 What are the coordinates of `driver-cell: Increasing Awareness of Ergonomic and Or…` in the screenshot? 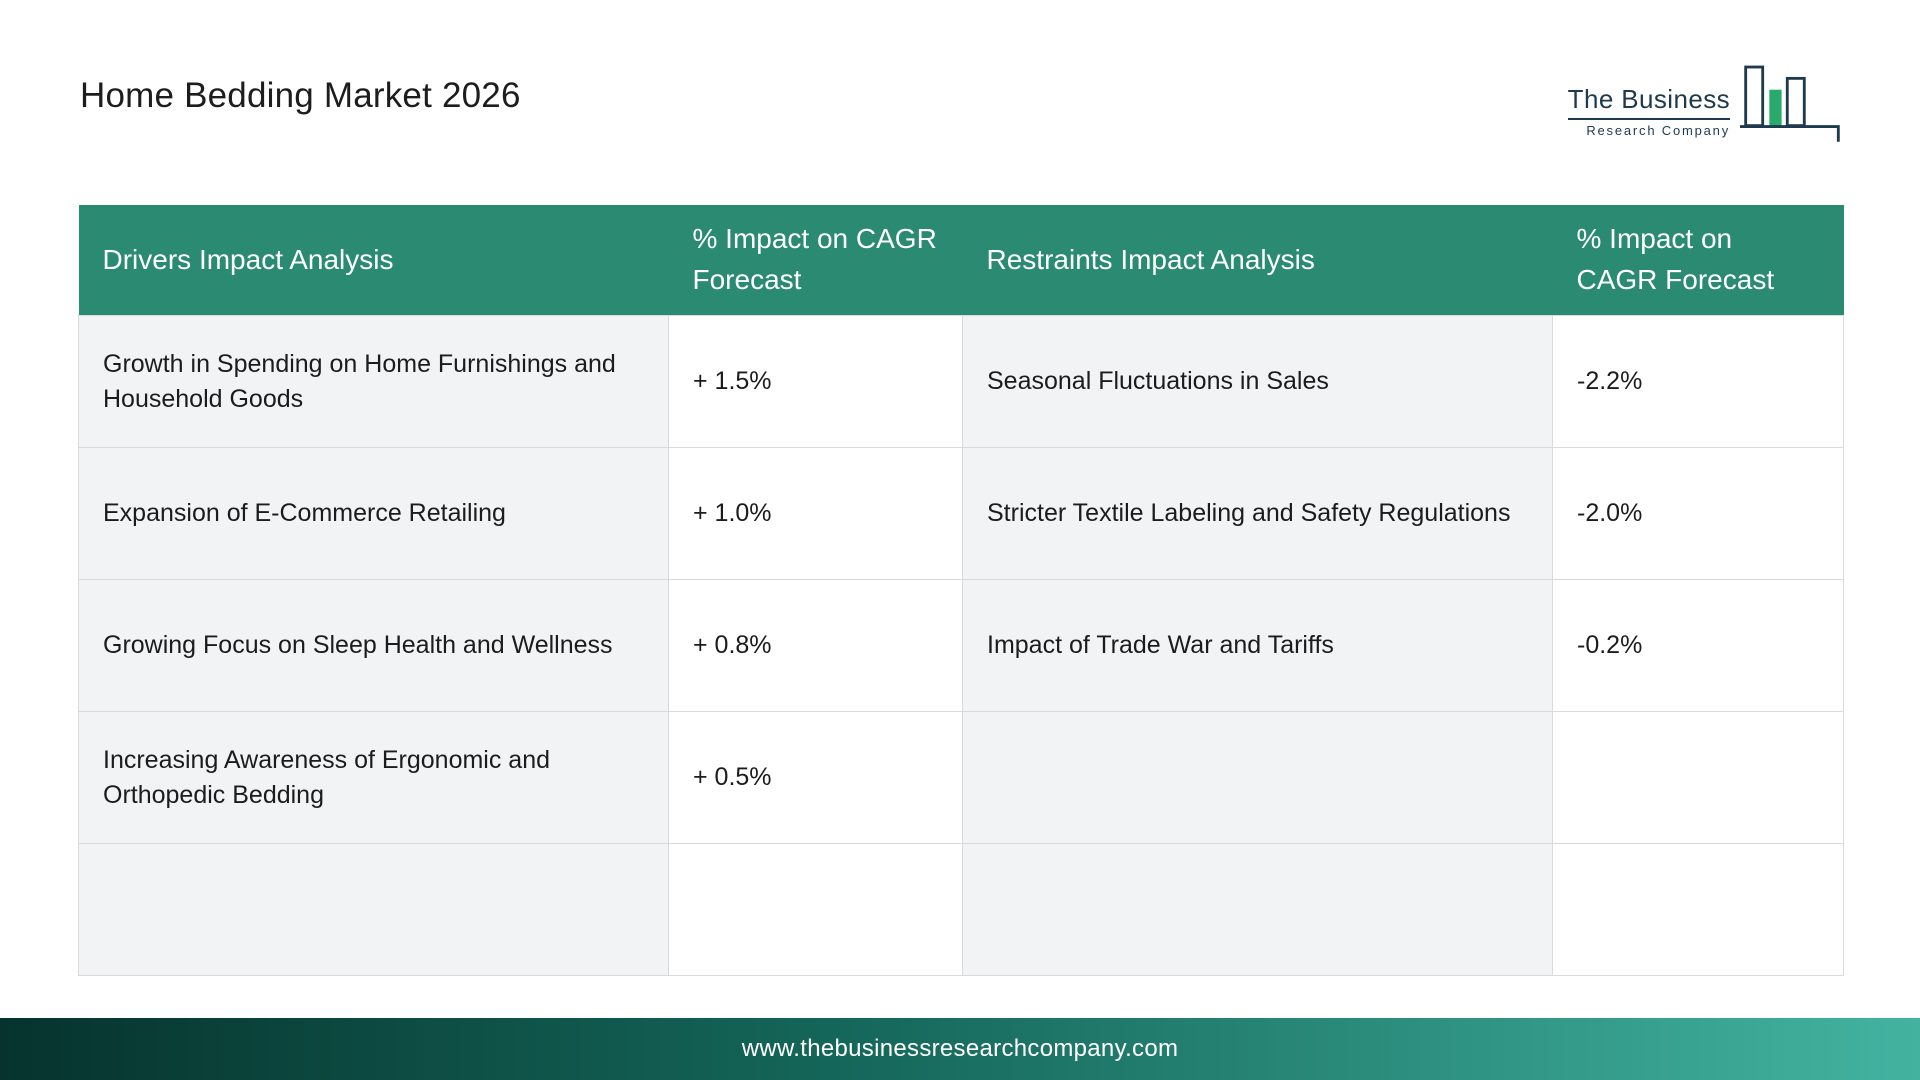 It's located at (373, 777).